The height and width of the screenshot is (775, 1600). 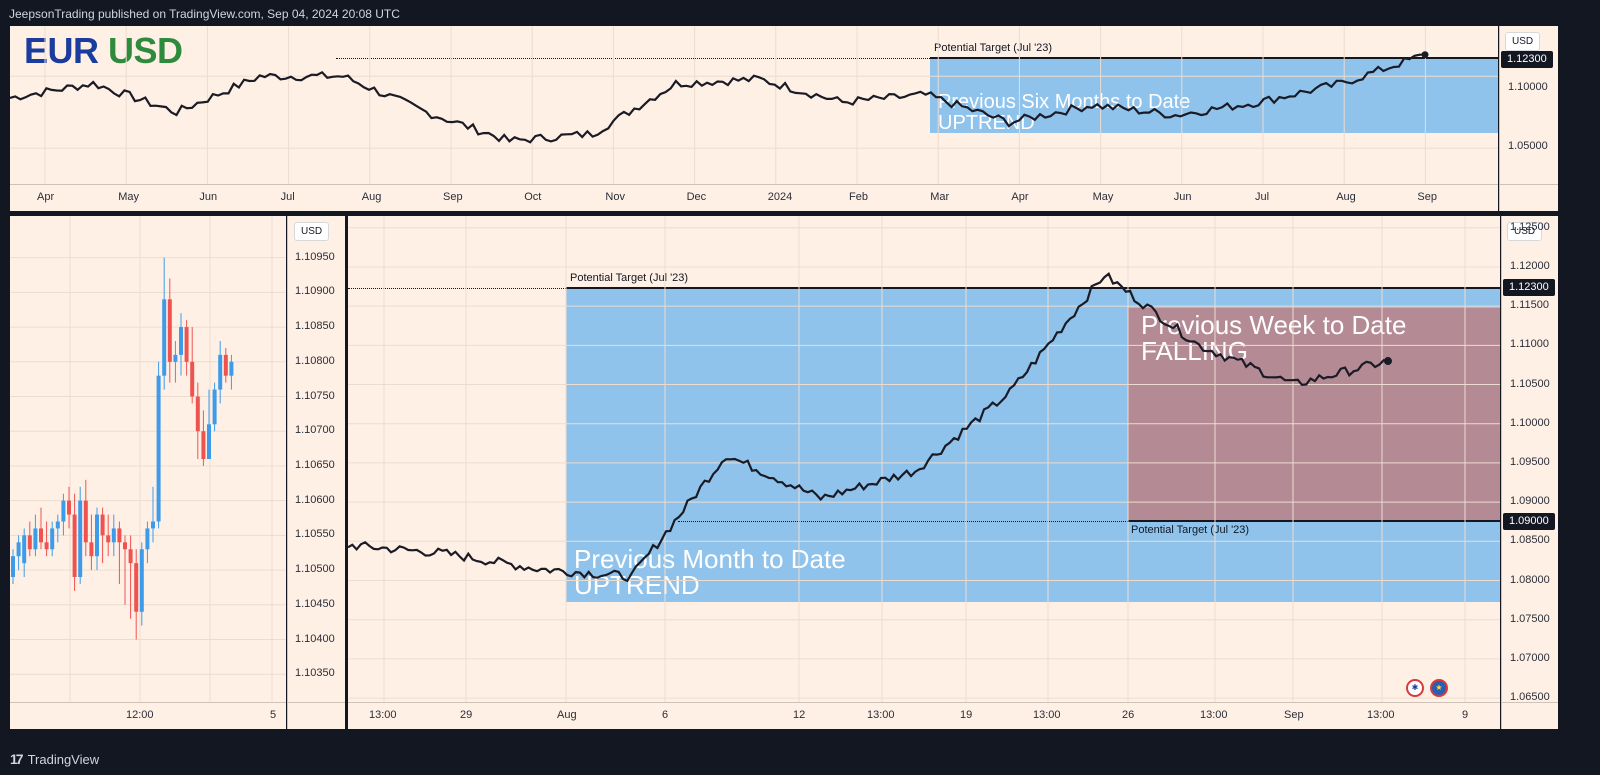 What do you see at coordinates (1314, 521) in the screenshot?
I see `target-bottom-line` at bounding box center [1314, 521].